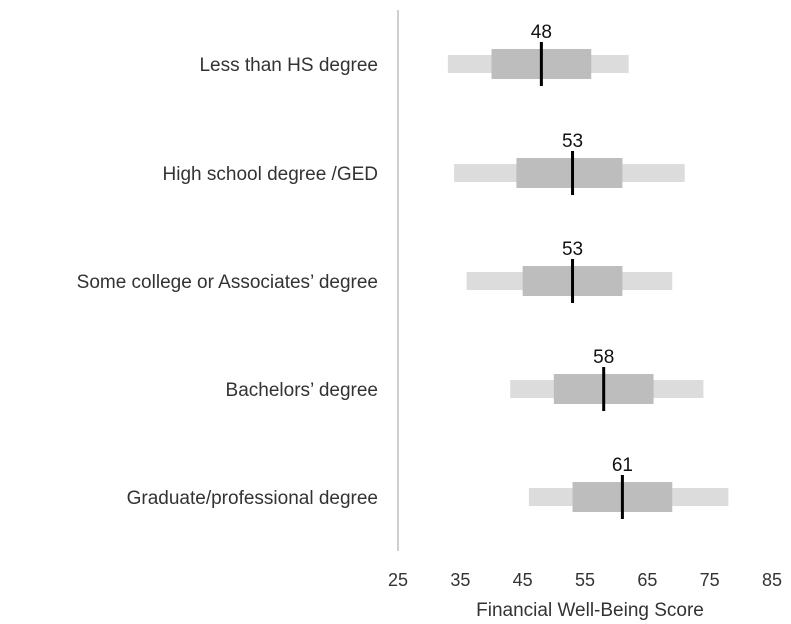  What do you see at coordinates (603, 357) in the screenshot?
I see `median-value-label: 58` at bounding box center [603, 357].